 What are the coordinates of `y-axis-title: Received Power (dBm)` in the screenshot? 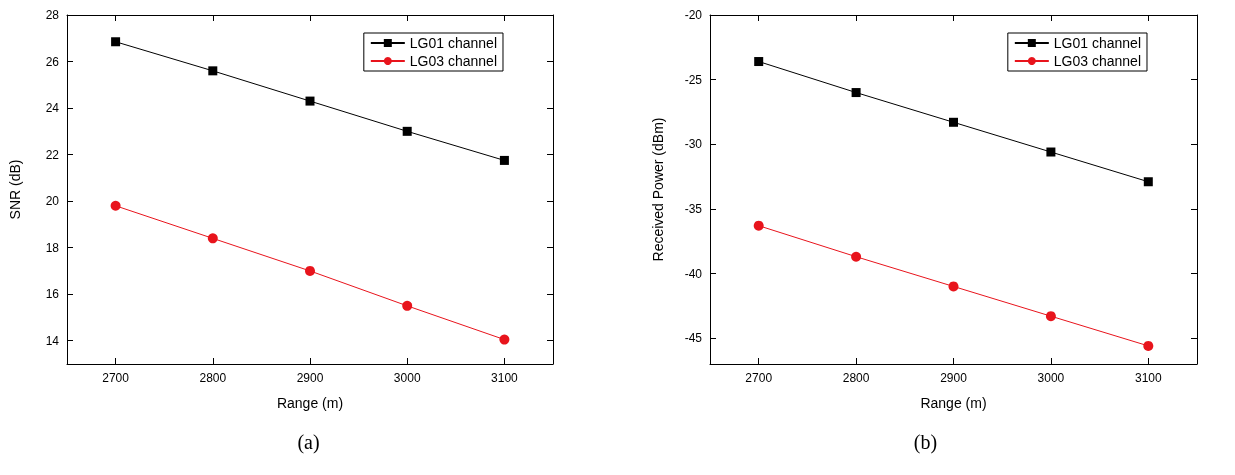 It's located at (658, 189).